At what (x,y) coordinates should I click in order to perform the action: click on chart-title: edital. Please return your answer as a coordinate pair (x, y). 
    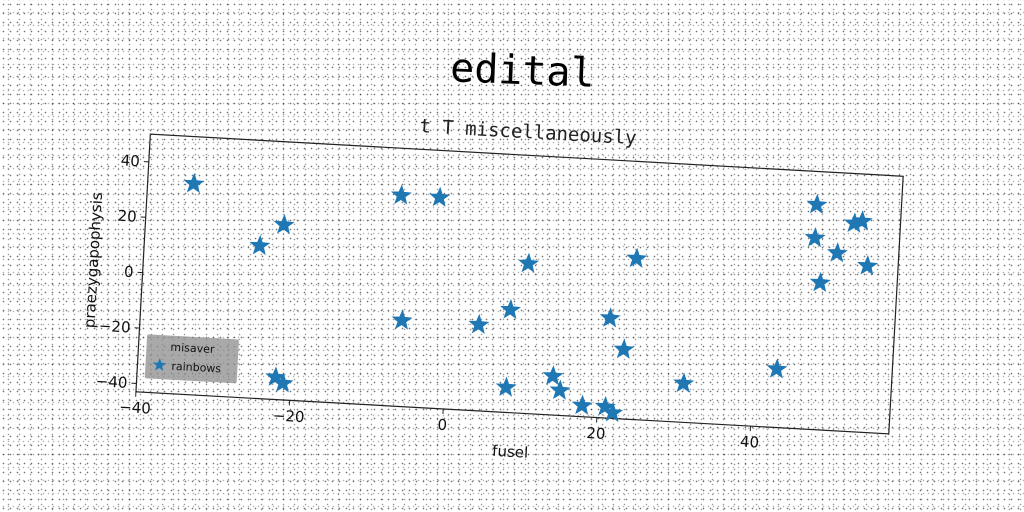
    Looking at the image, I should click on (522, 71).